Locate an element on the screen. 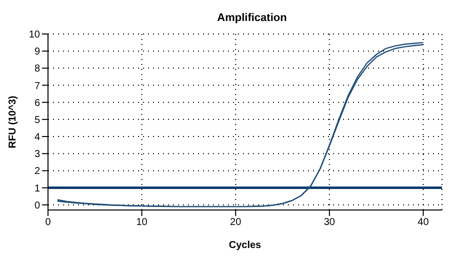 The image size is (464, 276). x-tick-label: 10 is located at coordinates (142, 222).